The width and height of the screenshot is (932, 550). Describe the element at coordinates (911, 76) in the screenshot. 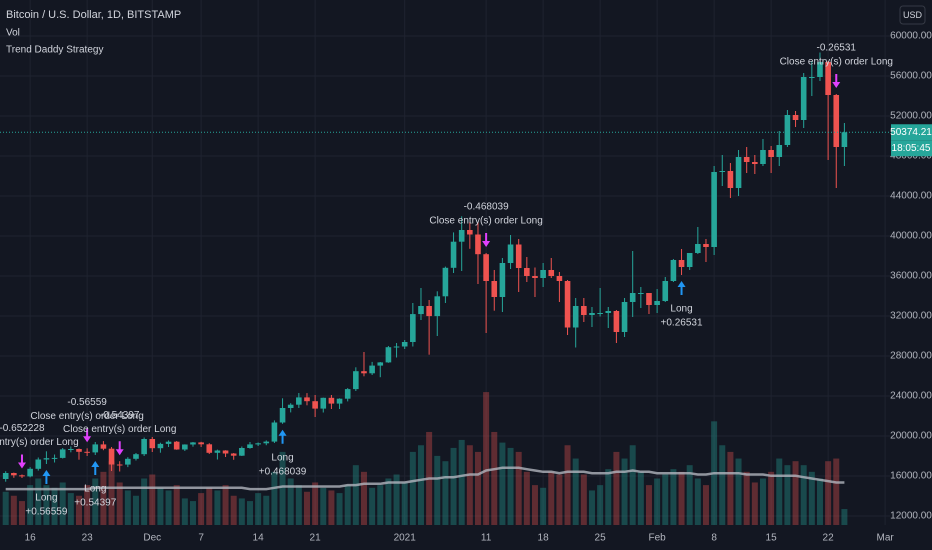

I see `y-tick-label: 56000.00` at that location.